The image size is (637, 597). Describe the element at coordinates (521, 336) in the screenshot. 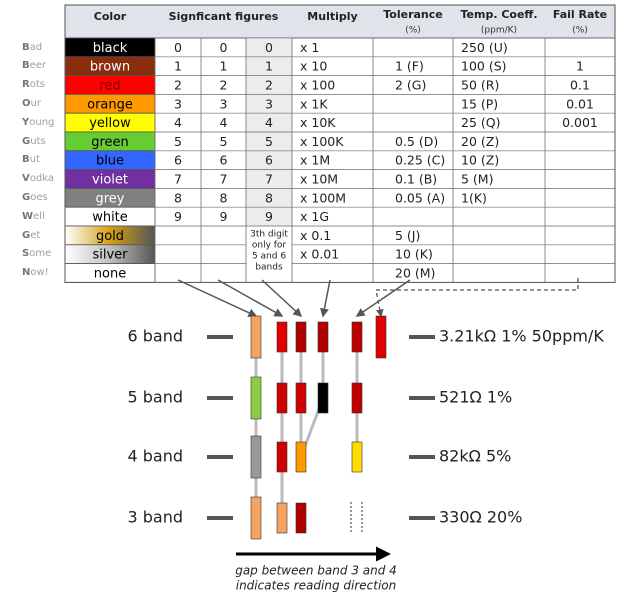

I see `resistor-value: 3.21kΩ 1% 50ppm/K` at that location.